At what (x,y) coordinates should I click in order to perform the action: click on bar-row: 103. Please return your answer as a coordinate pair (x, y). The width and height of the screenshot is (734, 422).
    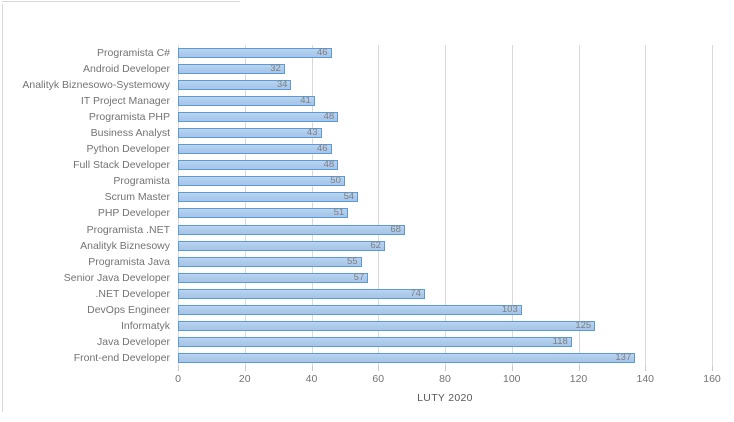
    Looking at the image, I should click on (445, 310).